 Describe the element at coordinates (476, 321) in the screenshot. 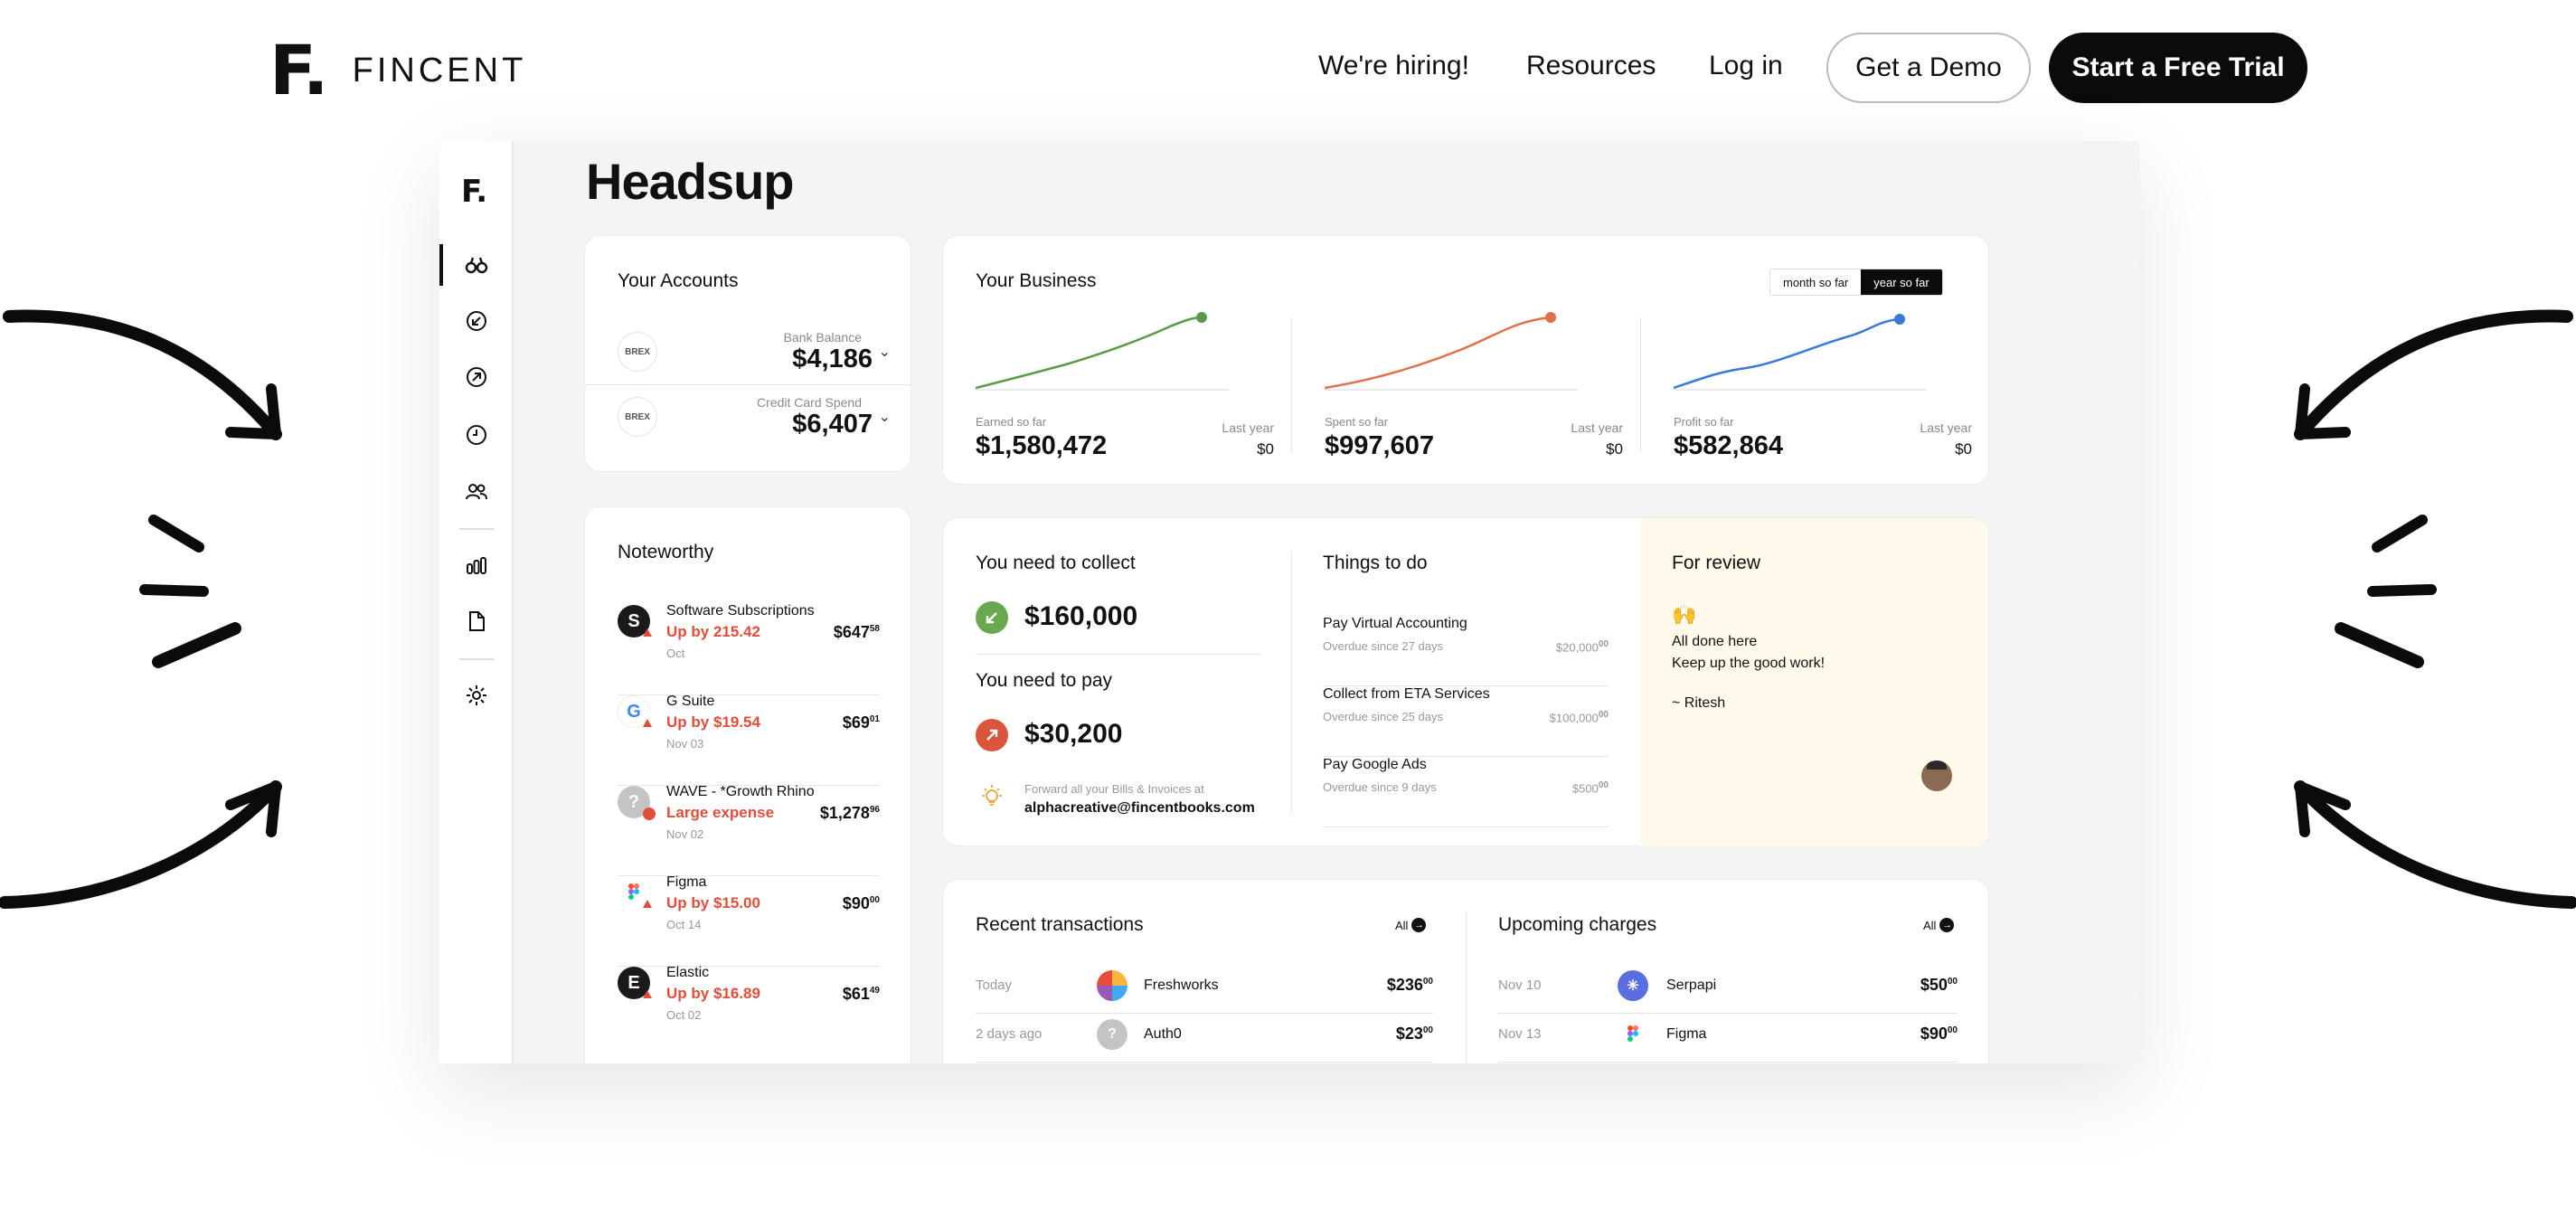

I see `arrow-down-left-icon` at that location.